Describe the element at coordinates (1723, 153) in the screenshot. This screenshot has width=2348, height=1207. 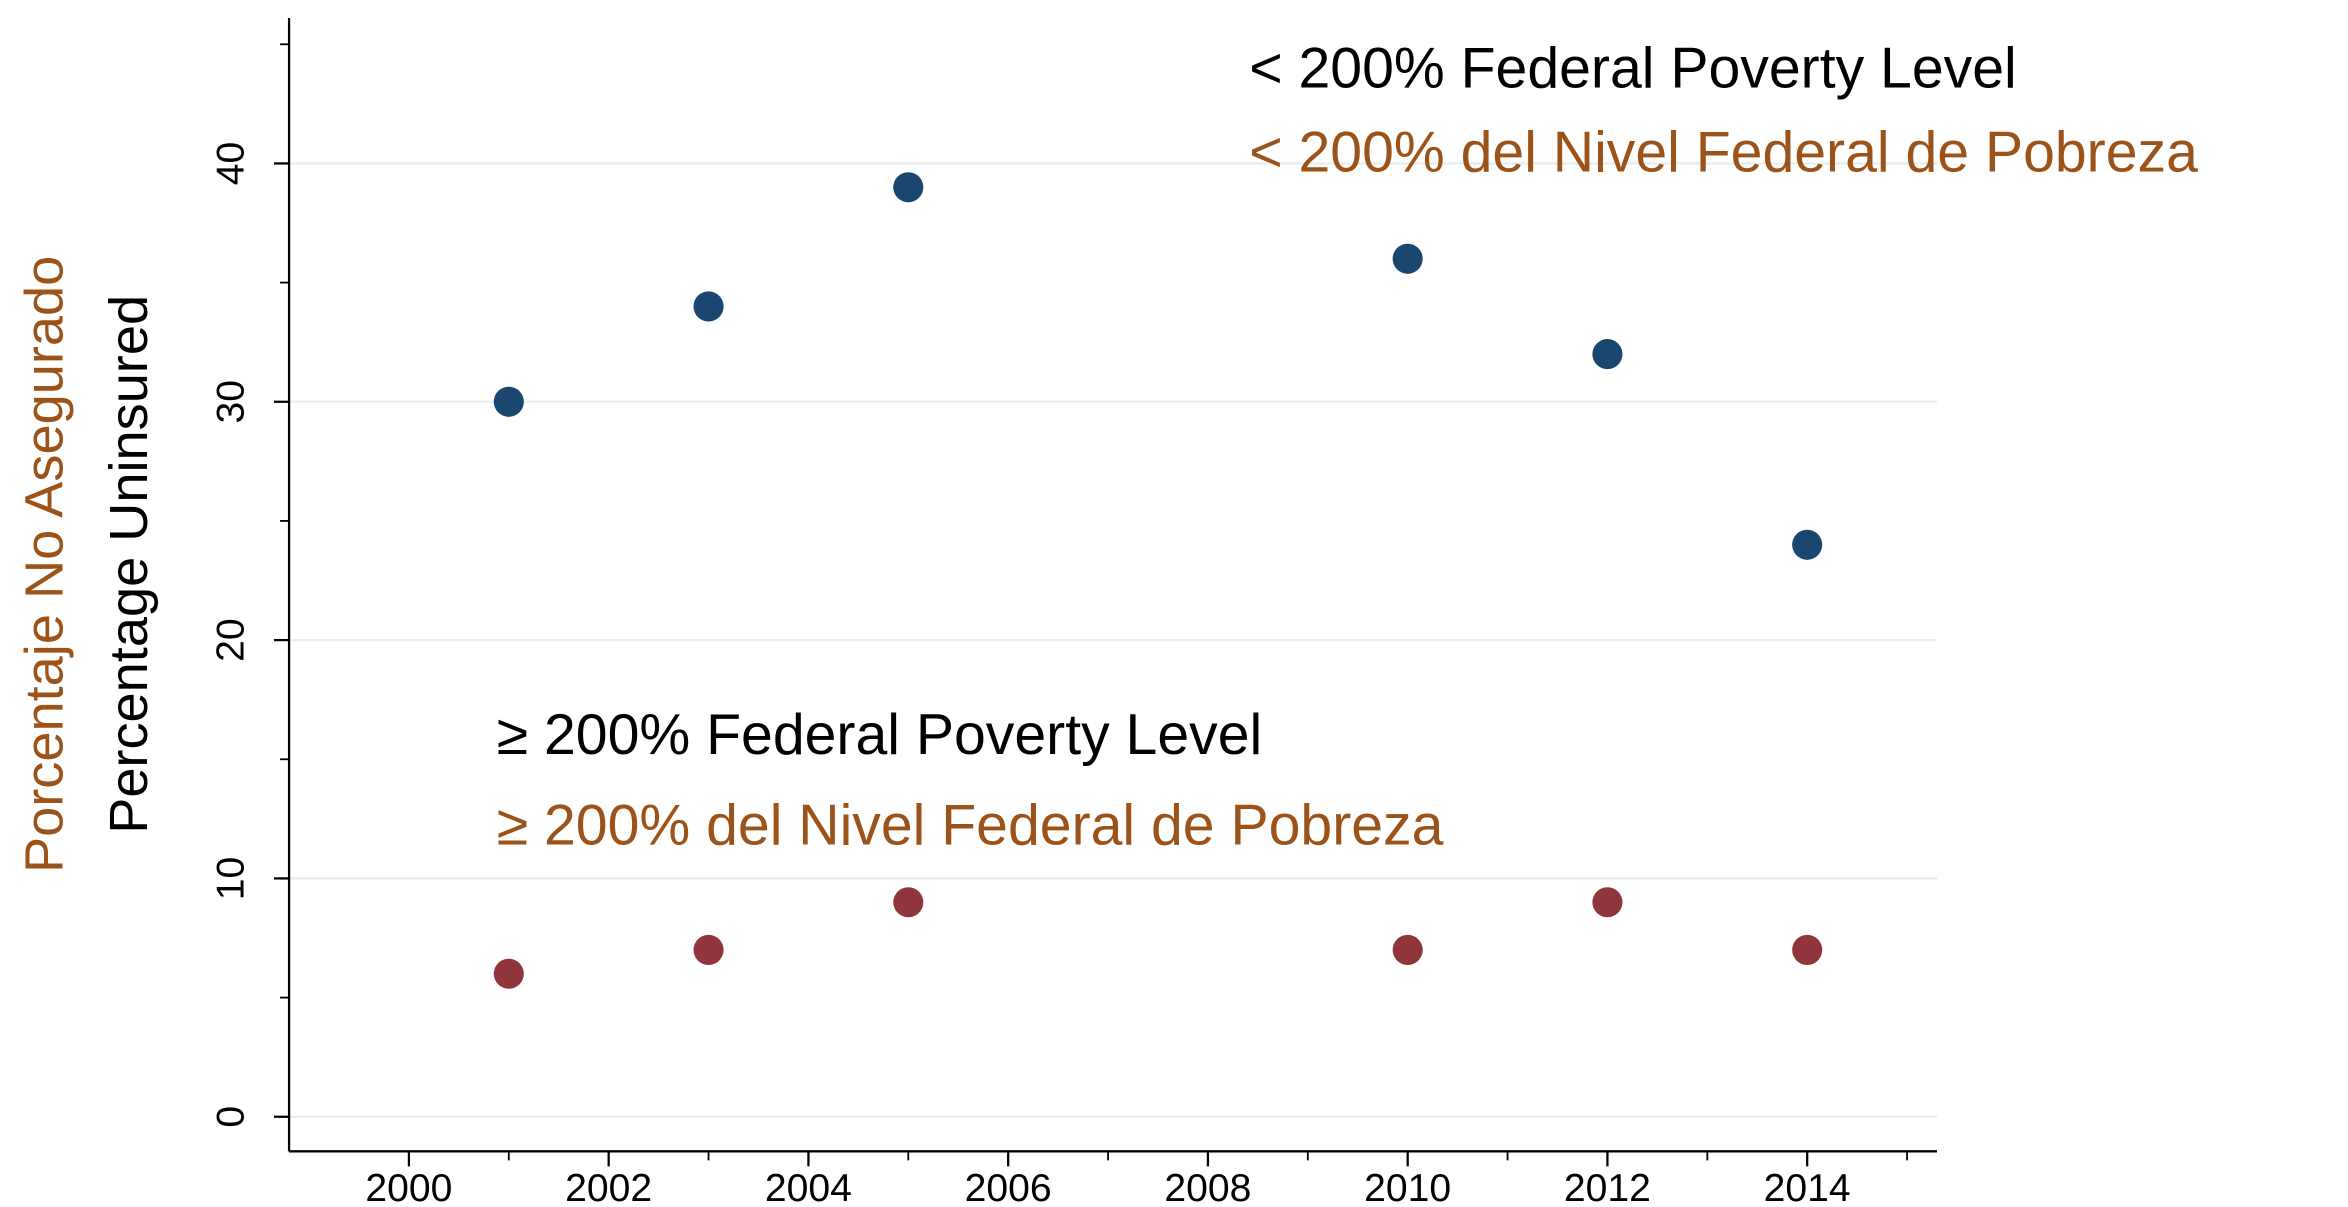
I see `annotation: < 200% del Nivel Federal de Pobreza` at that location.